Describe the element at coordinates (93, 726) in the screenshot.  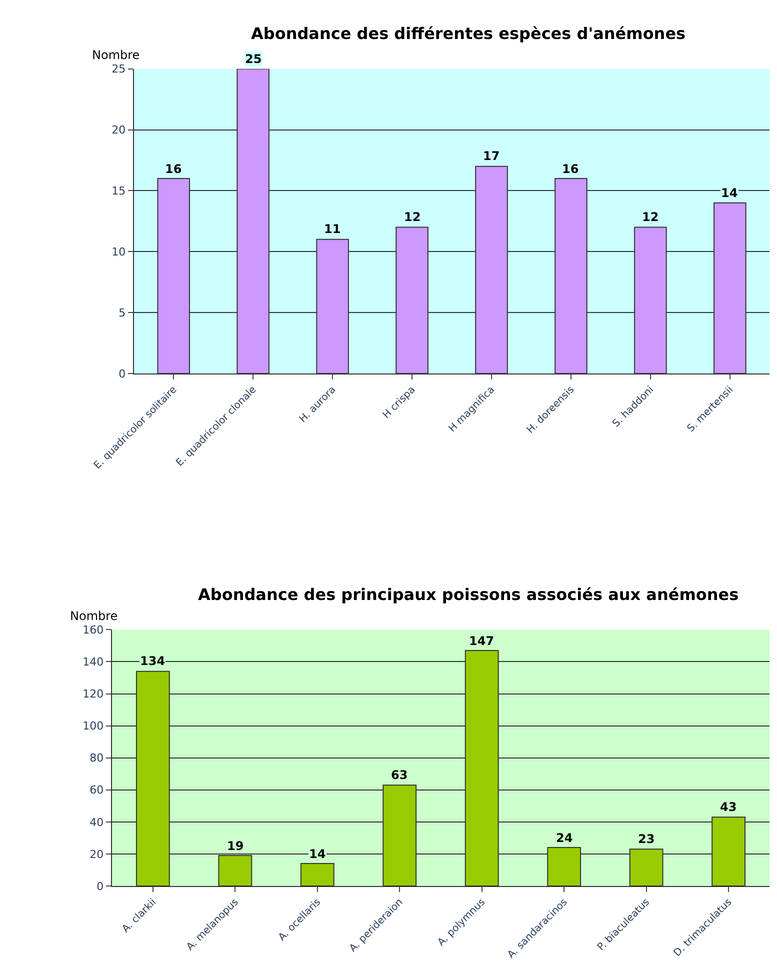
I see `y-tick-label: 100` at that location.